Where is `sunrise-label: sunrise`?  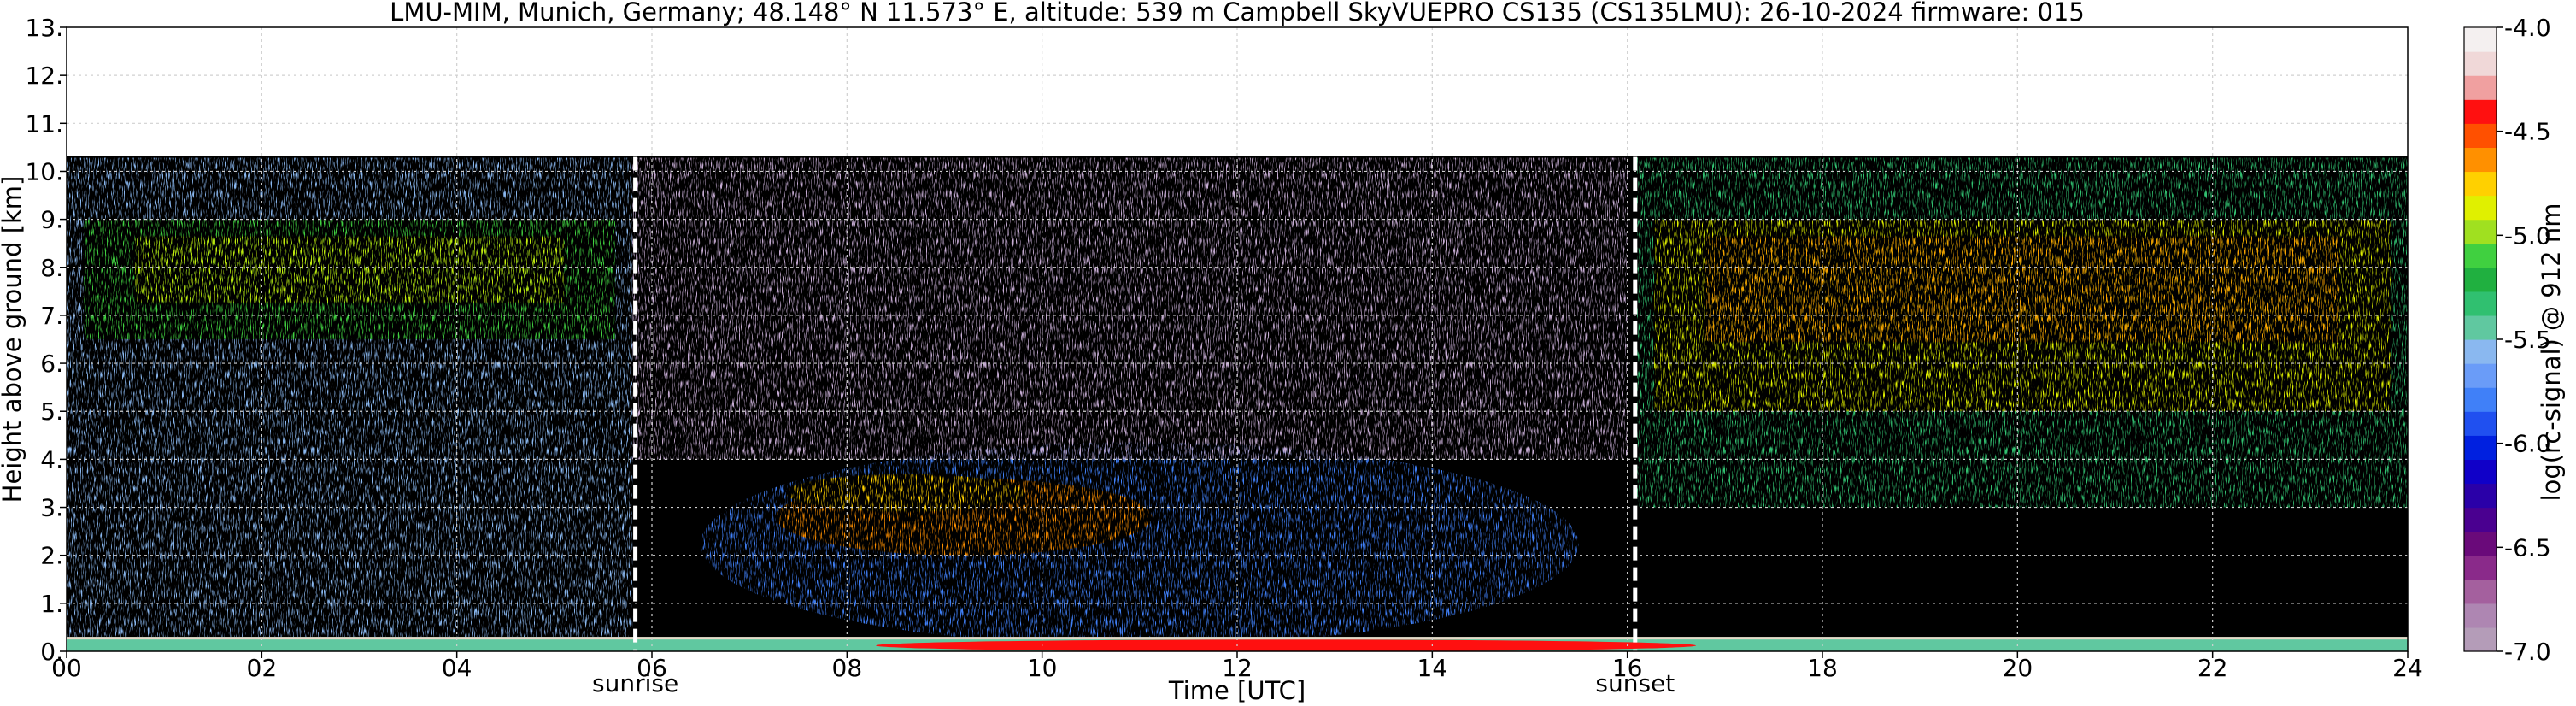
sunrise-label: sunrise is located at coordinates (635, 683).